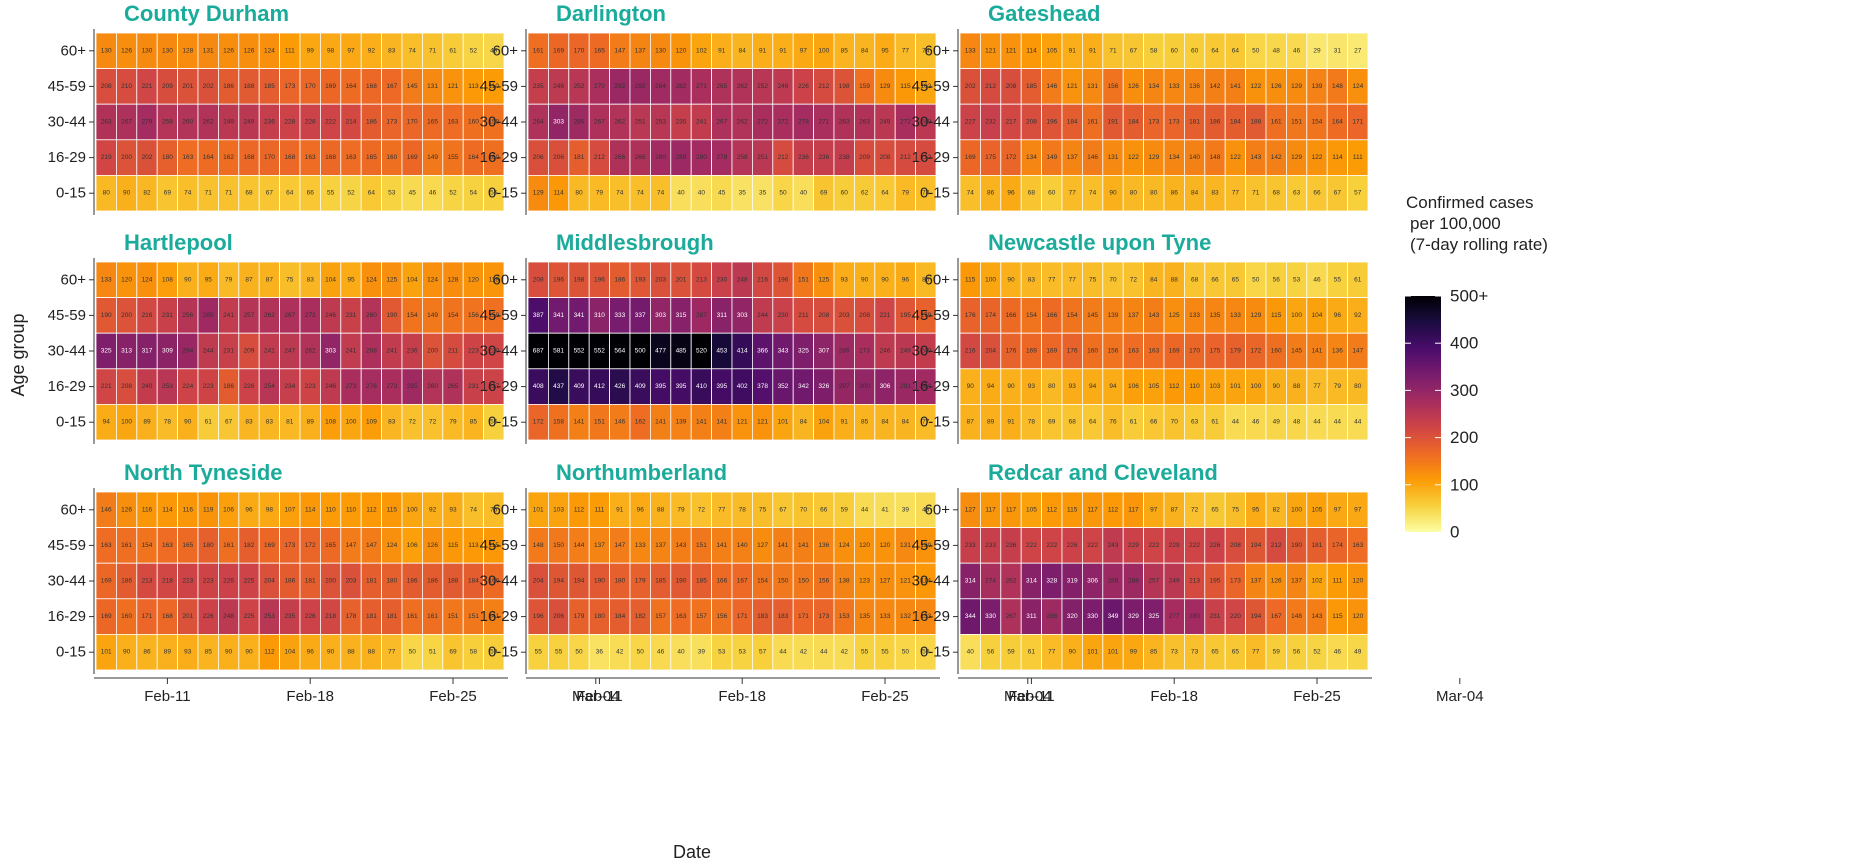  Describe the element at coordinates (412, 509) in the screenshot. I see `cell-value-label: 100` at that location.